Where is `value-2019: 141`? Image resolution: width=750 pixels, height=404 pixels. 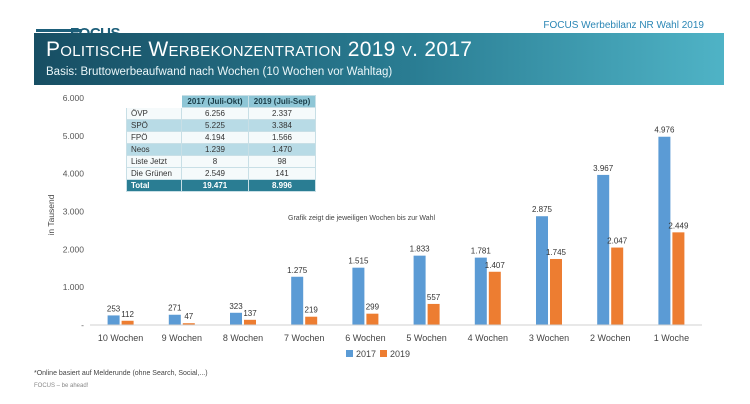 value-2019: 141 is located at coordinates (282, 173).